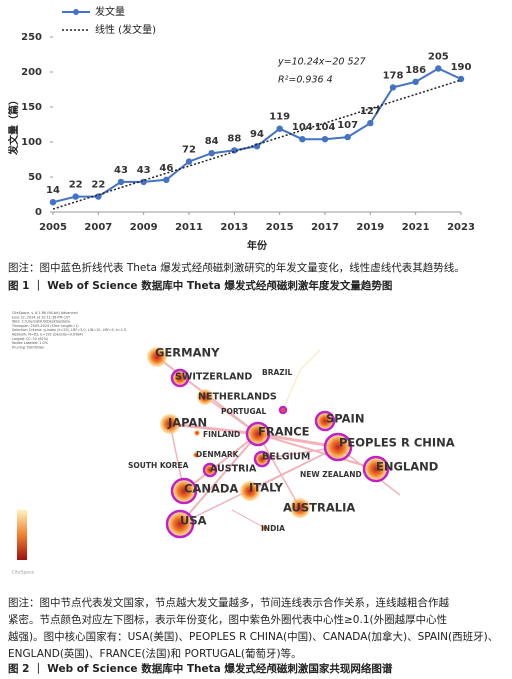 The image size is (512, 679). What do you see at coordinates (189, 150) in the screenshot?
I see `value-label: 72` at bounding box center [189, 150].